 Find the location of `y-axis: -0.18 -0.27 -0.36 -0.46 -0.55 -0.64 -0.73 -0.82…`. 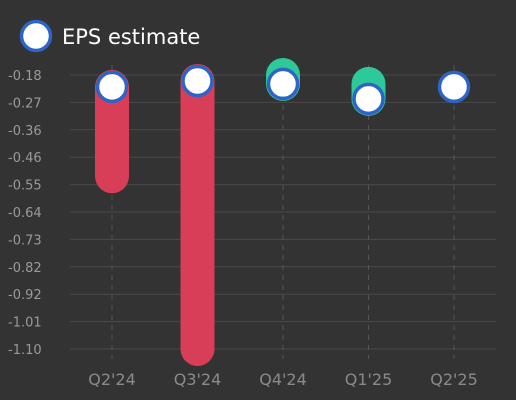

y-axis: -0.18 -0.27 -0.36 -0.46 -0.55 -0.64 -0.73 -0.82… is located at coordinates (25, 213).